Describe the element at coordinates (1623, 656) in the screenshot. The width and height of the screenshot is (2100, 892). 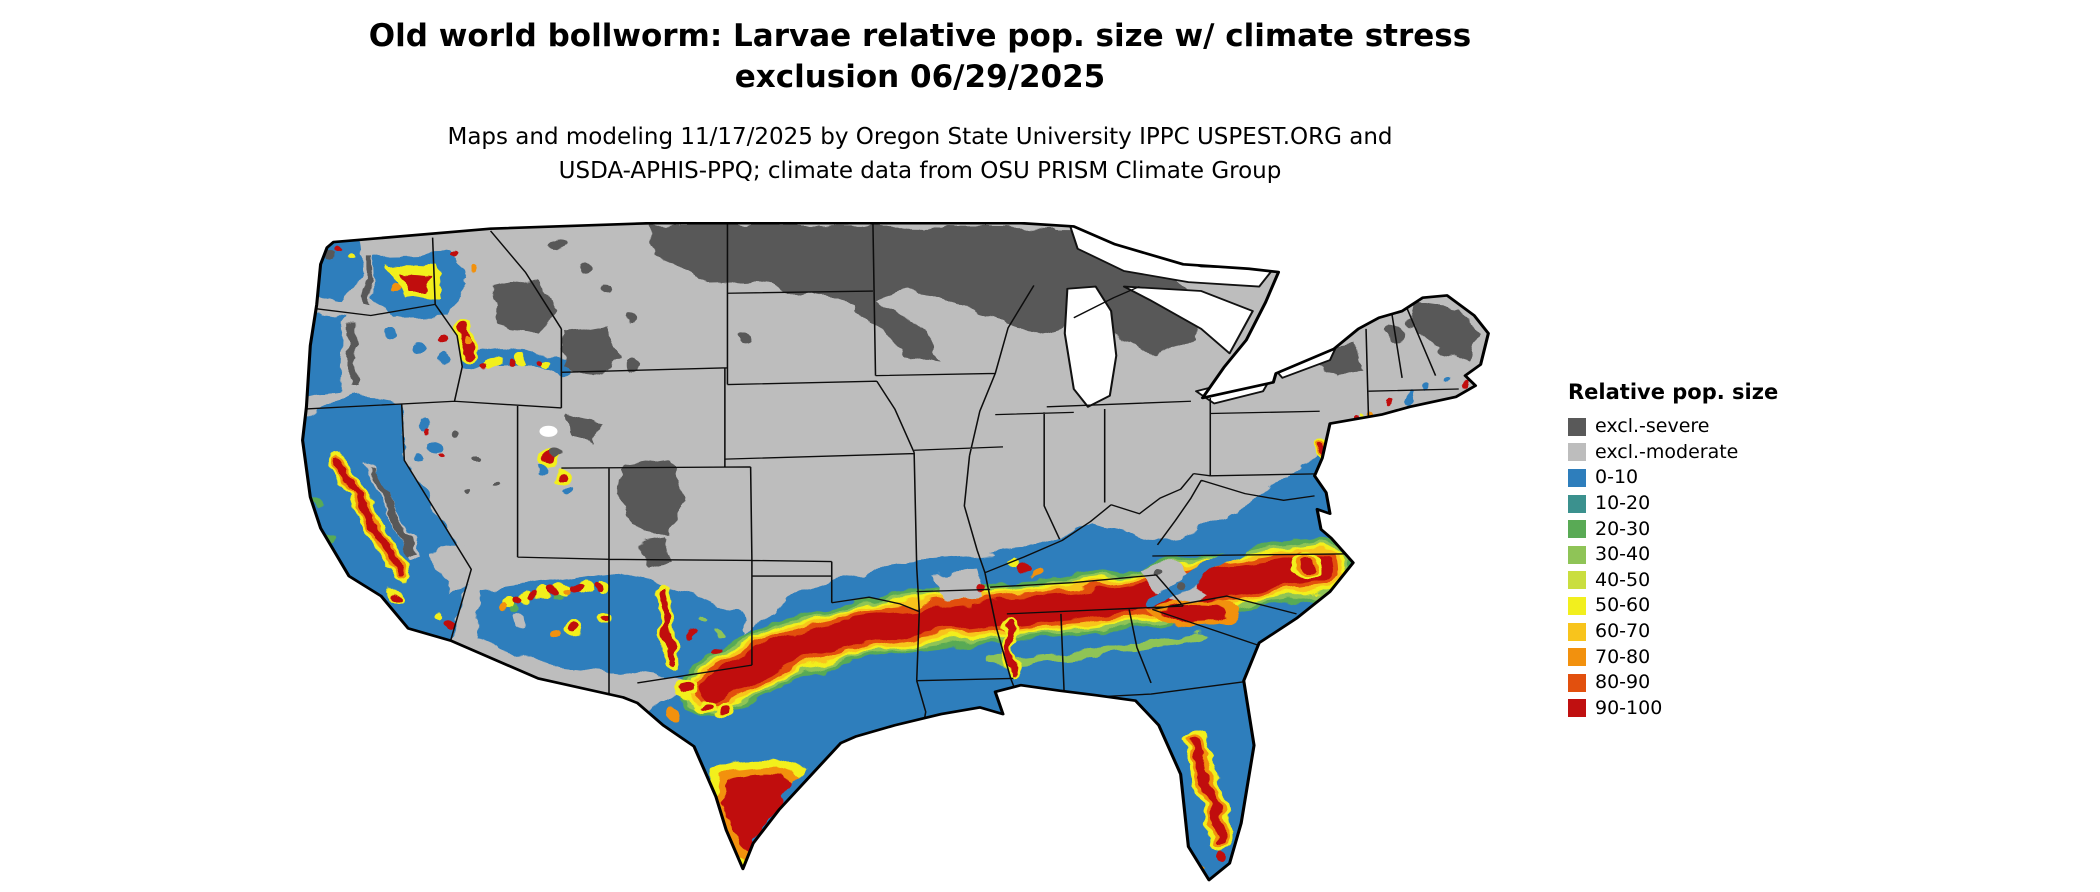
I see `legend-label: 70-80` at that location.